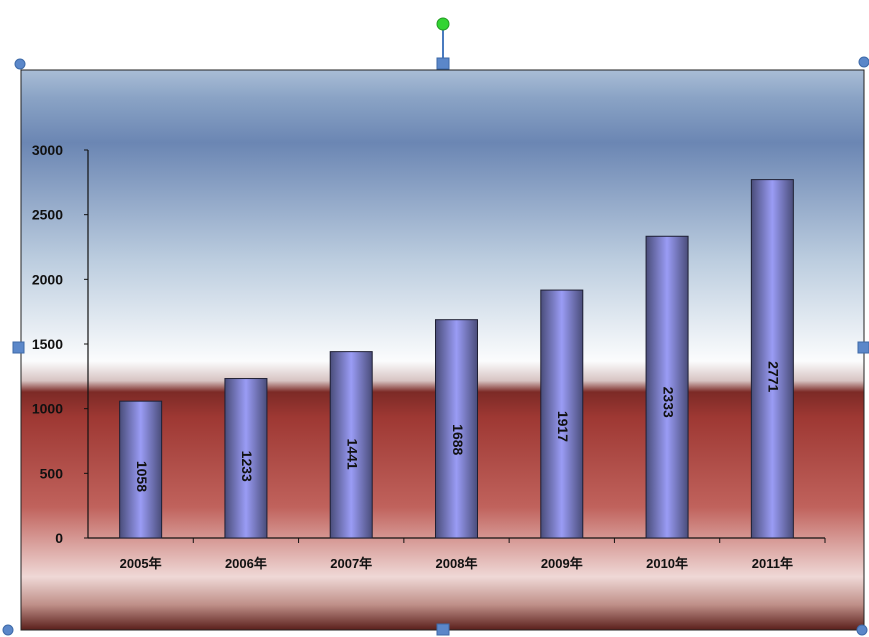 This screenshot has height=637, width=869. What do you see at coordinates (351, 563) in the screenshot?
I see `x-category-label: 2007年` at bounding box center [351, 563].